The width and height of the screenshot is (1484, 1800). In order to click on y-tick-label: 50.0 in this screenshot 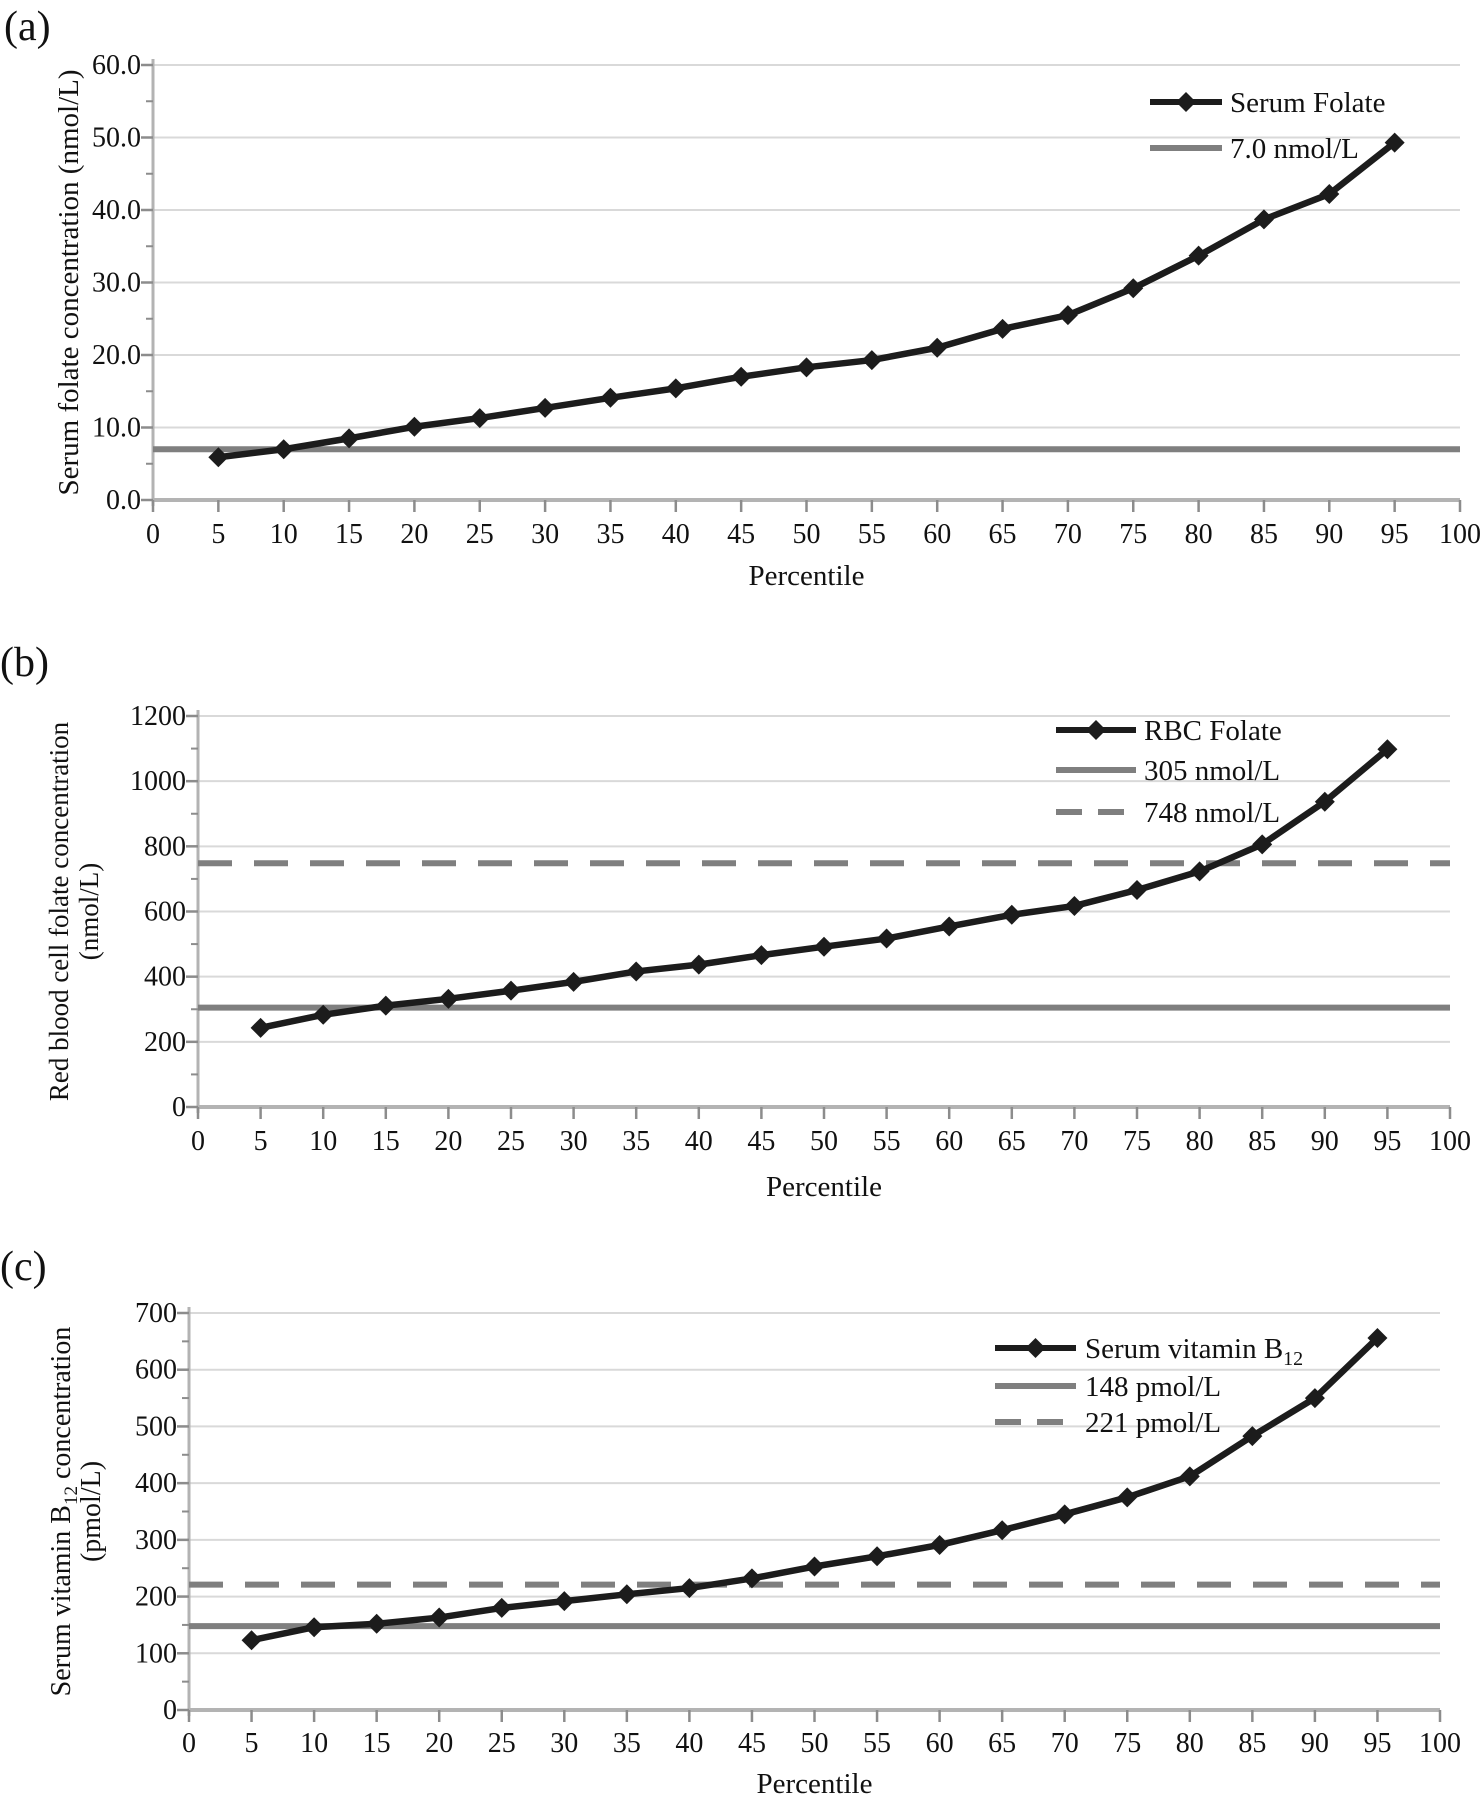, I will do `click(116, 138)`.